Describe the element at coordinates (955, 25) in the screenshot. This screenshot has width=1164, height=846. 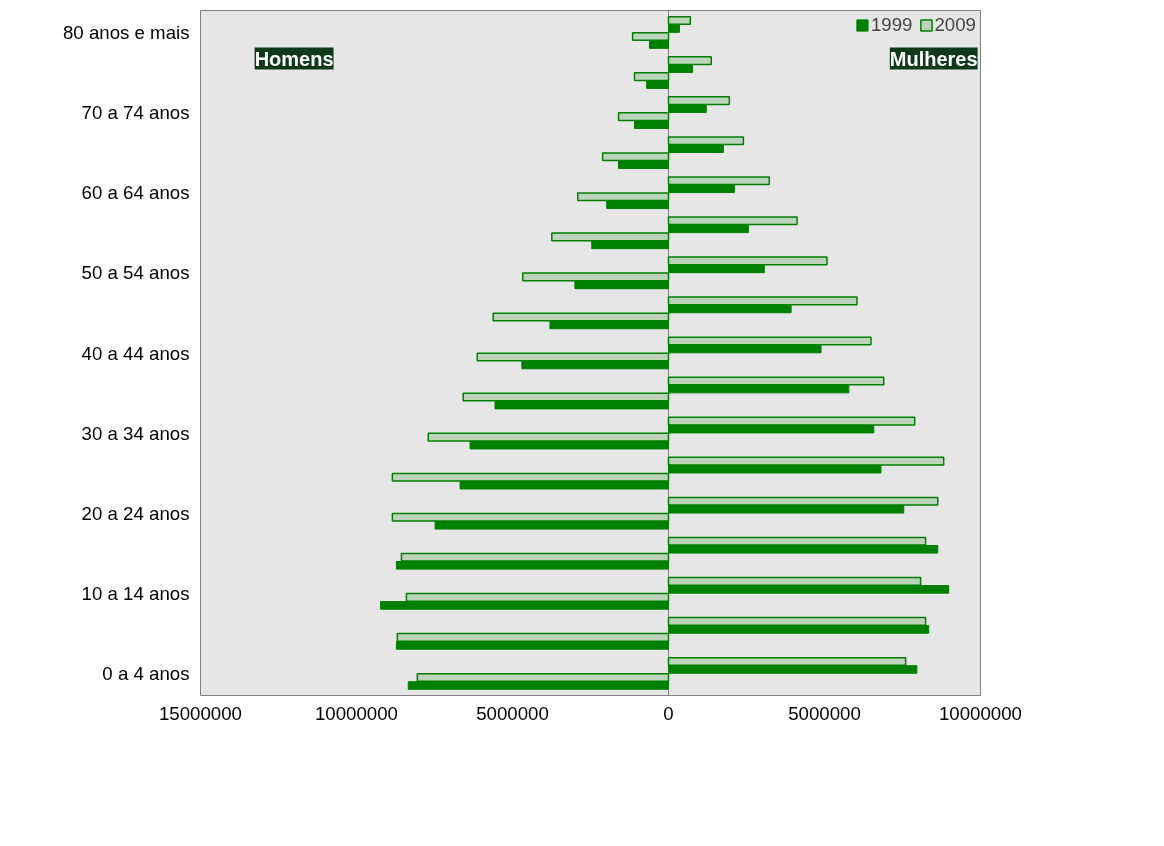
I see `legend-label: 2009` at that location.